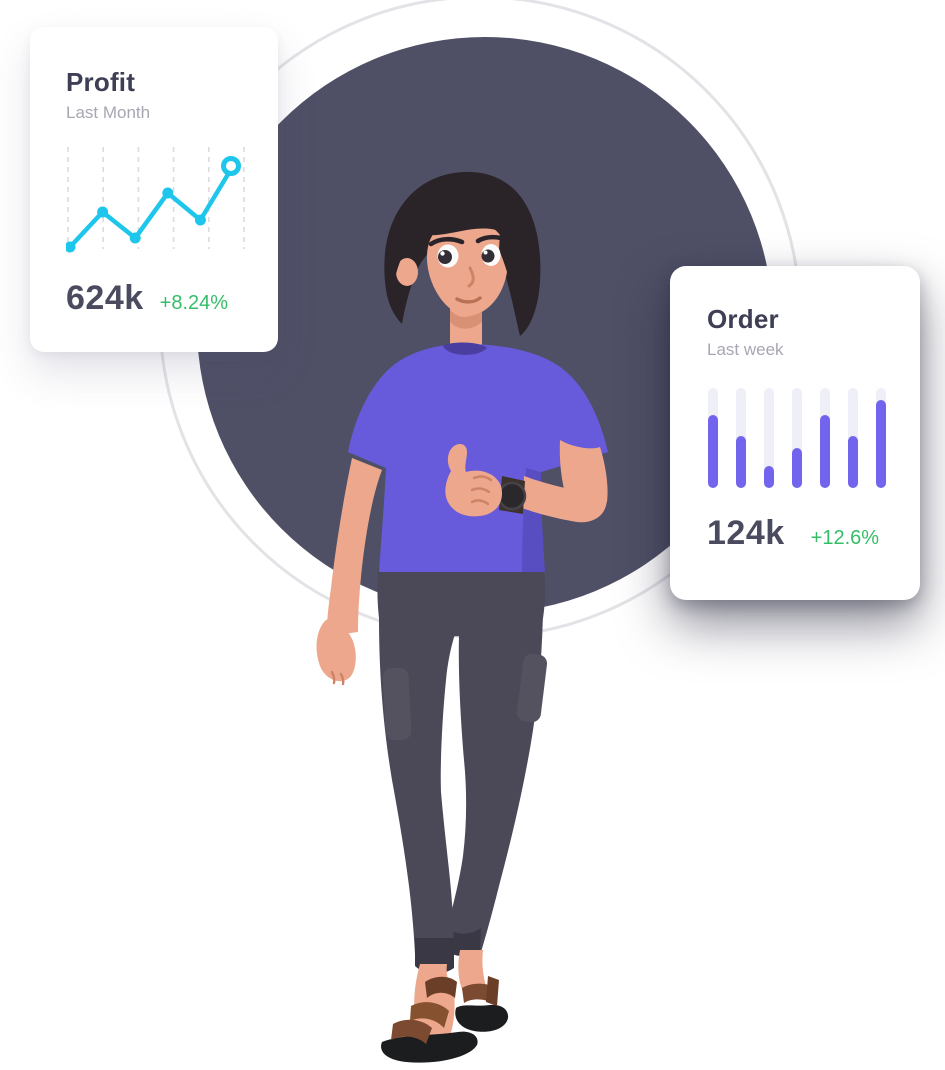  Describe the element at coordinates (354, 547) in the screenshot. I see `left-forearm` at that location.